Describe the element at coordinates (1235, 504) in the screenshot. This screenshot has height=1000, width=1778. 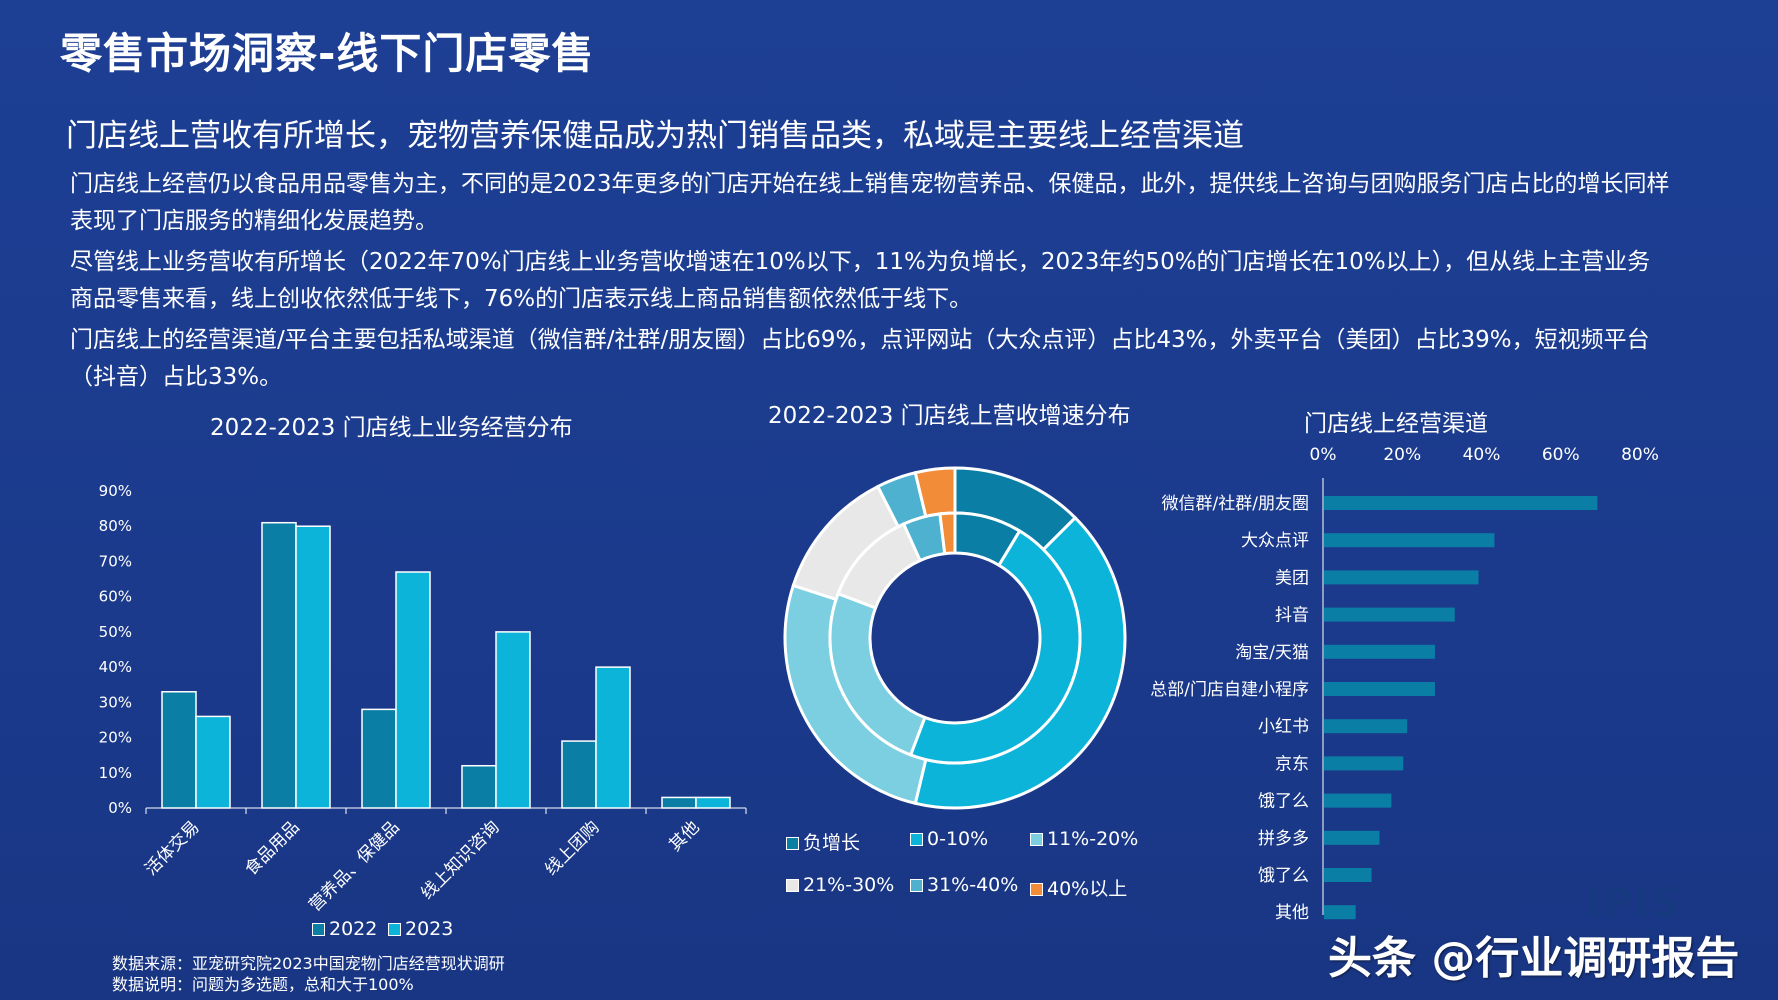
I see `y-category-label: 微信群/社群/朋友圈` at that location.